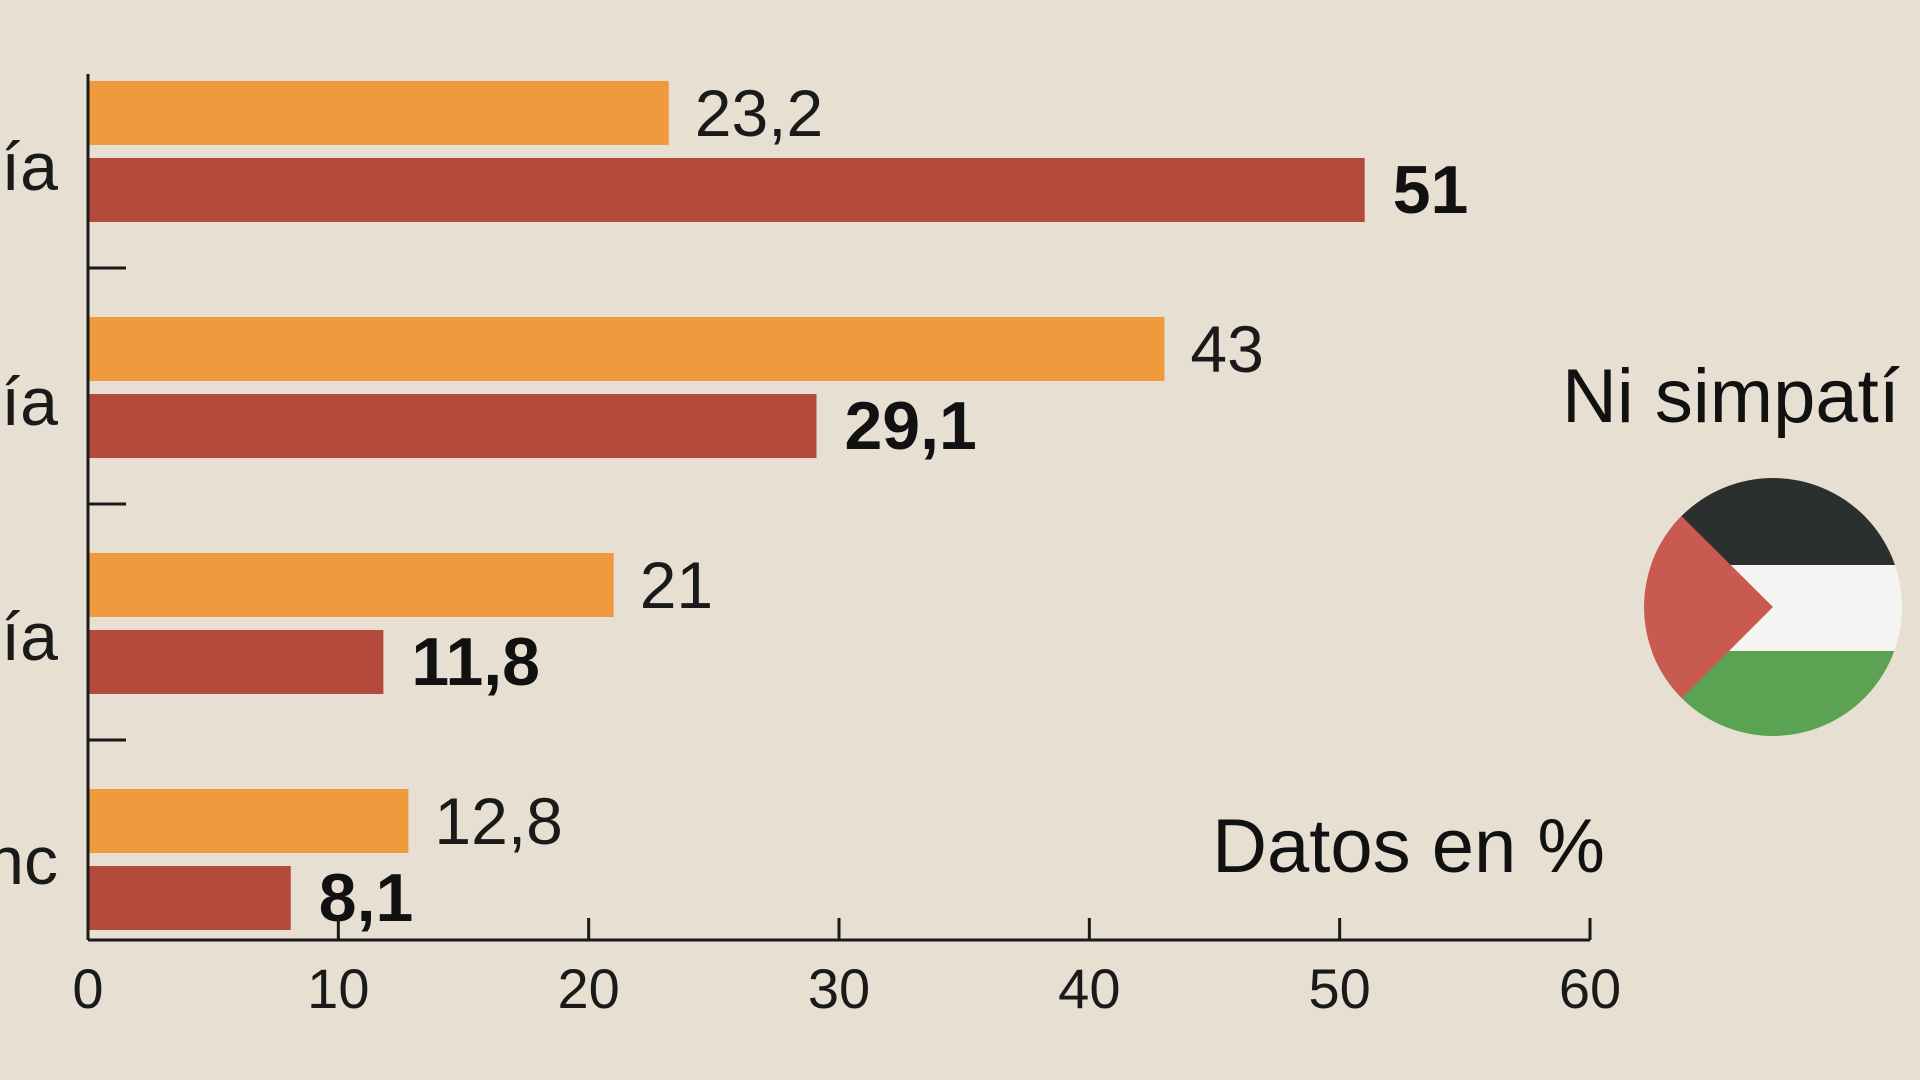 Image resolution: width=1920 pixels, height=1080 pixels. What do you see at coordinates (726, 190) in the screenshot?
I see `bar-series2-cat1` at bounding box center [726, 190].